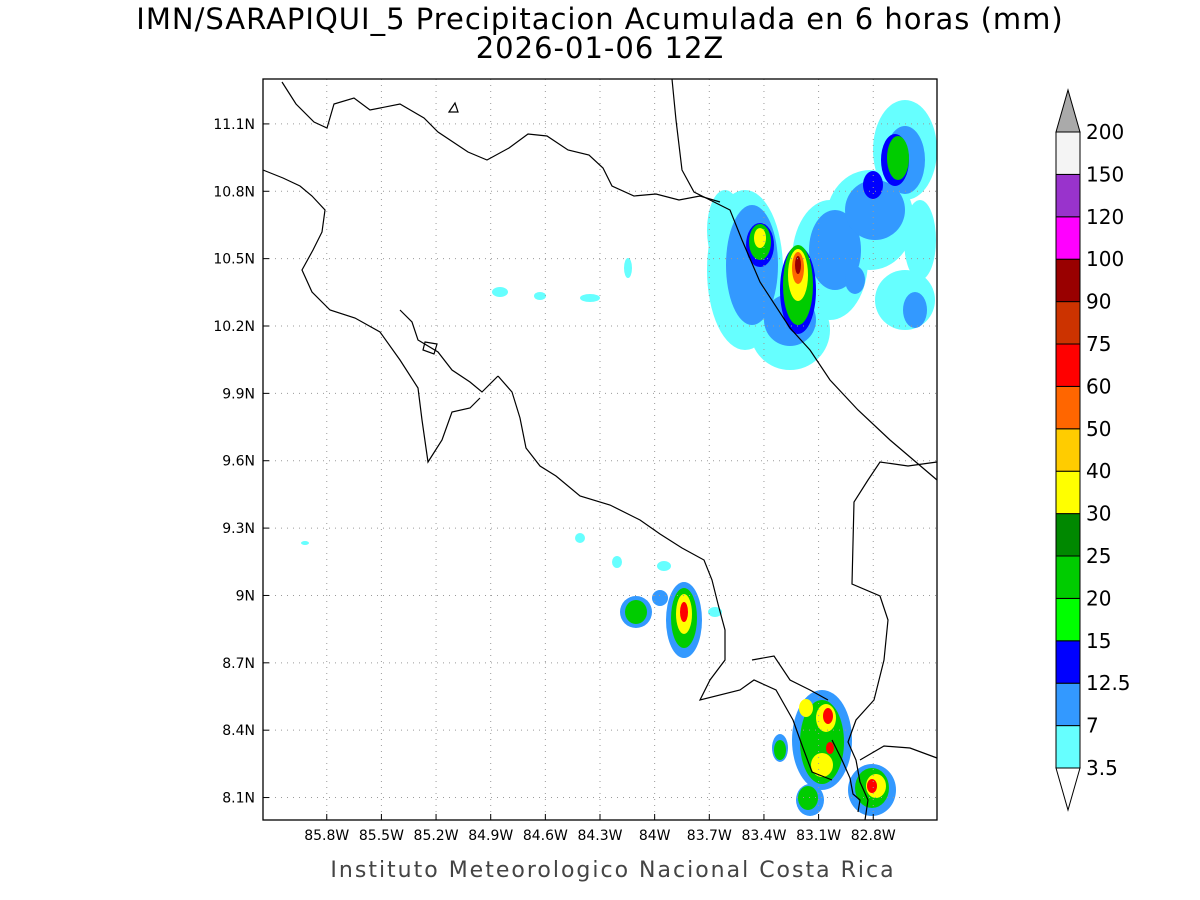 Image resolution: width=1200 pixels, height=900 pixels. I want to click on colorbar-upper-arrow, so click(1068, 110).